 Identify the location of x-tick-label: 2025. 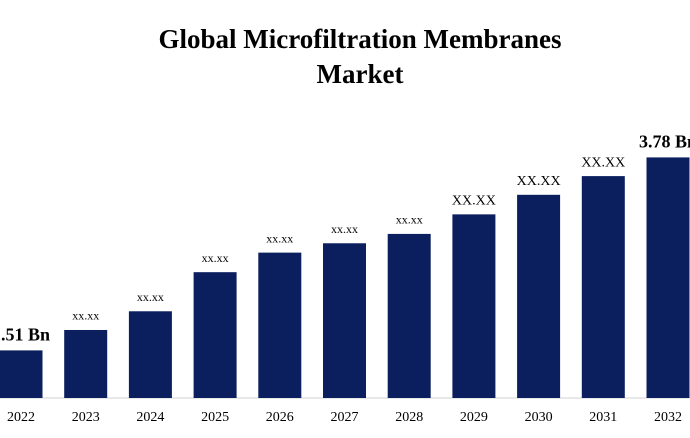
(215, 417).